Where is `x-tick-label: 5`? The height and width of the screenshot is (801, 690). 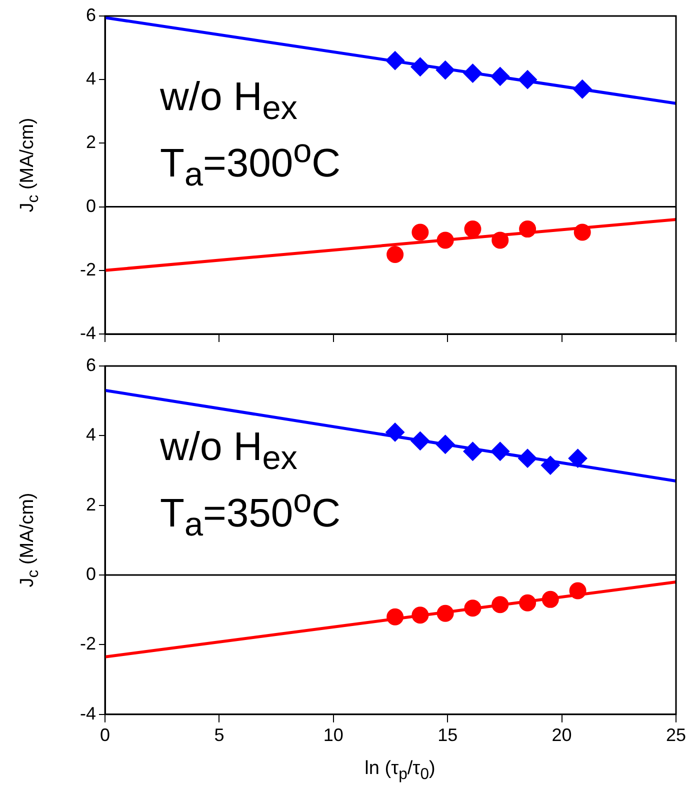
x-tick-label: 5 is located at coordinates (219, 735).